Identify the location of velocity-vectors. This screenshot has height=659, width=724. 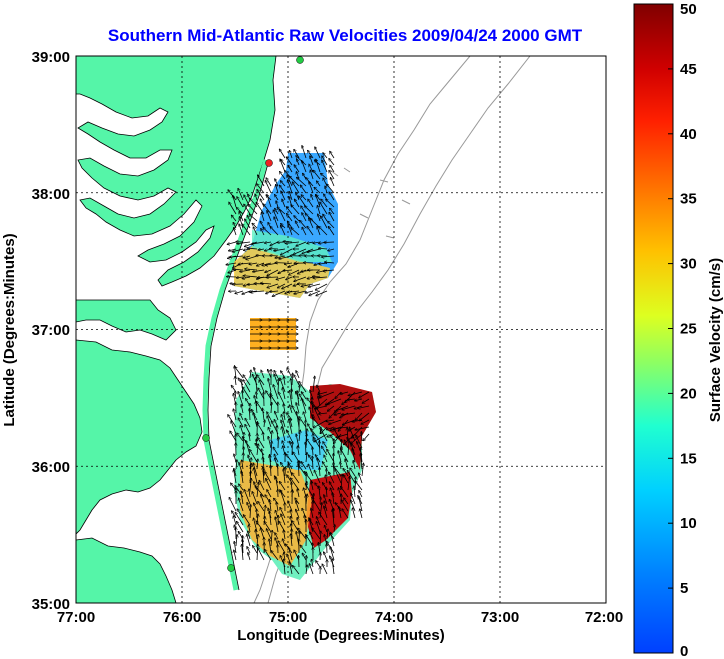
(298, 360).